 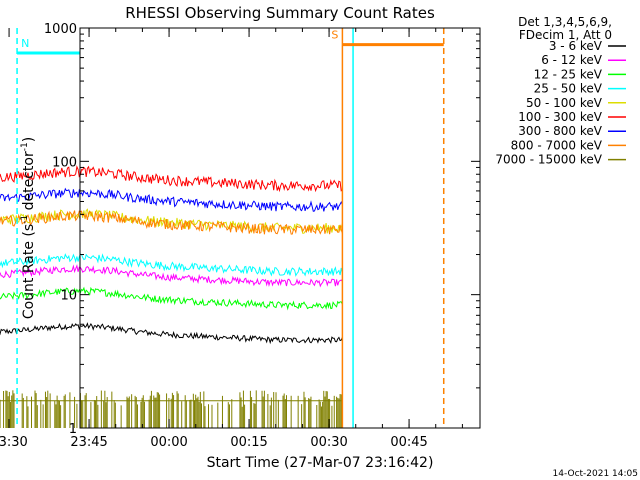 What do you see at coordinates (576, 46) in the screenshot?
I see `legend-label: 3 - 6 keV` at bounding box center [576, 46].